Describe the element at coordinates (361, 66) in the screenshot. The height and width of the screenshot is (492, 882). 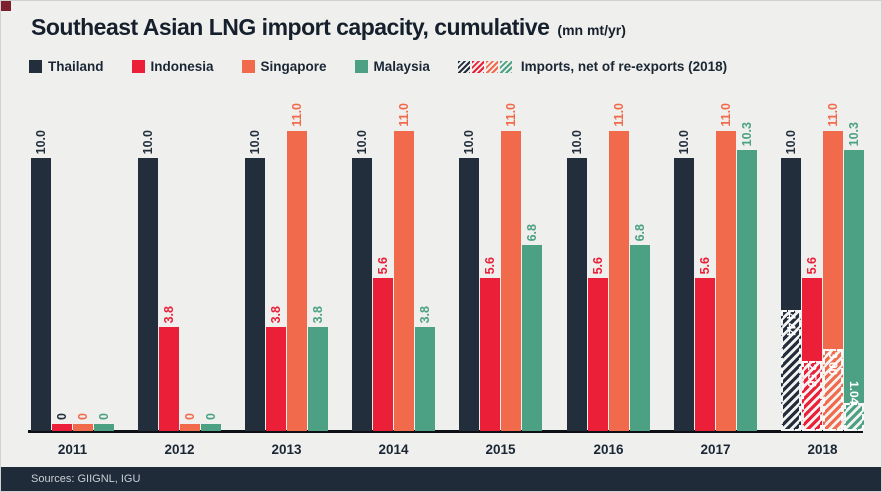
I see `legend-swatch-malaysia-icon` at that location.